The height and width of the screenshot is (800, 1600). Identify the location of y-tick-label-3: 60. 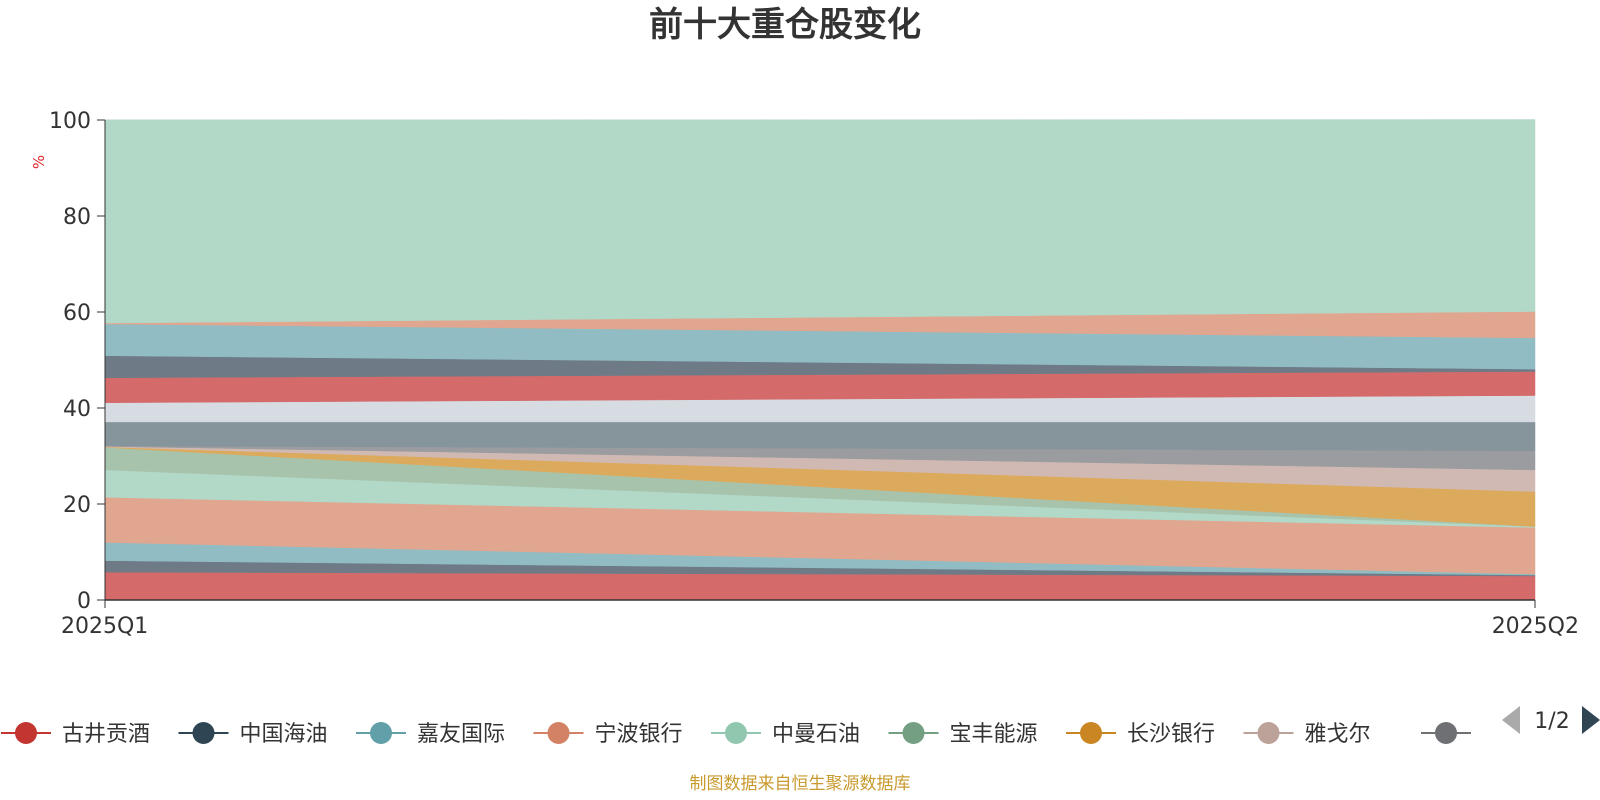
(77, 313).